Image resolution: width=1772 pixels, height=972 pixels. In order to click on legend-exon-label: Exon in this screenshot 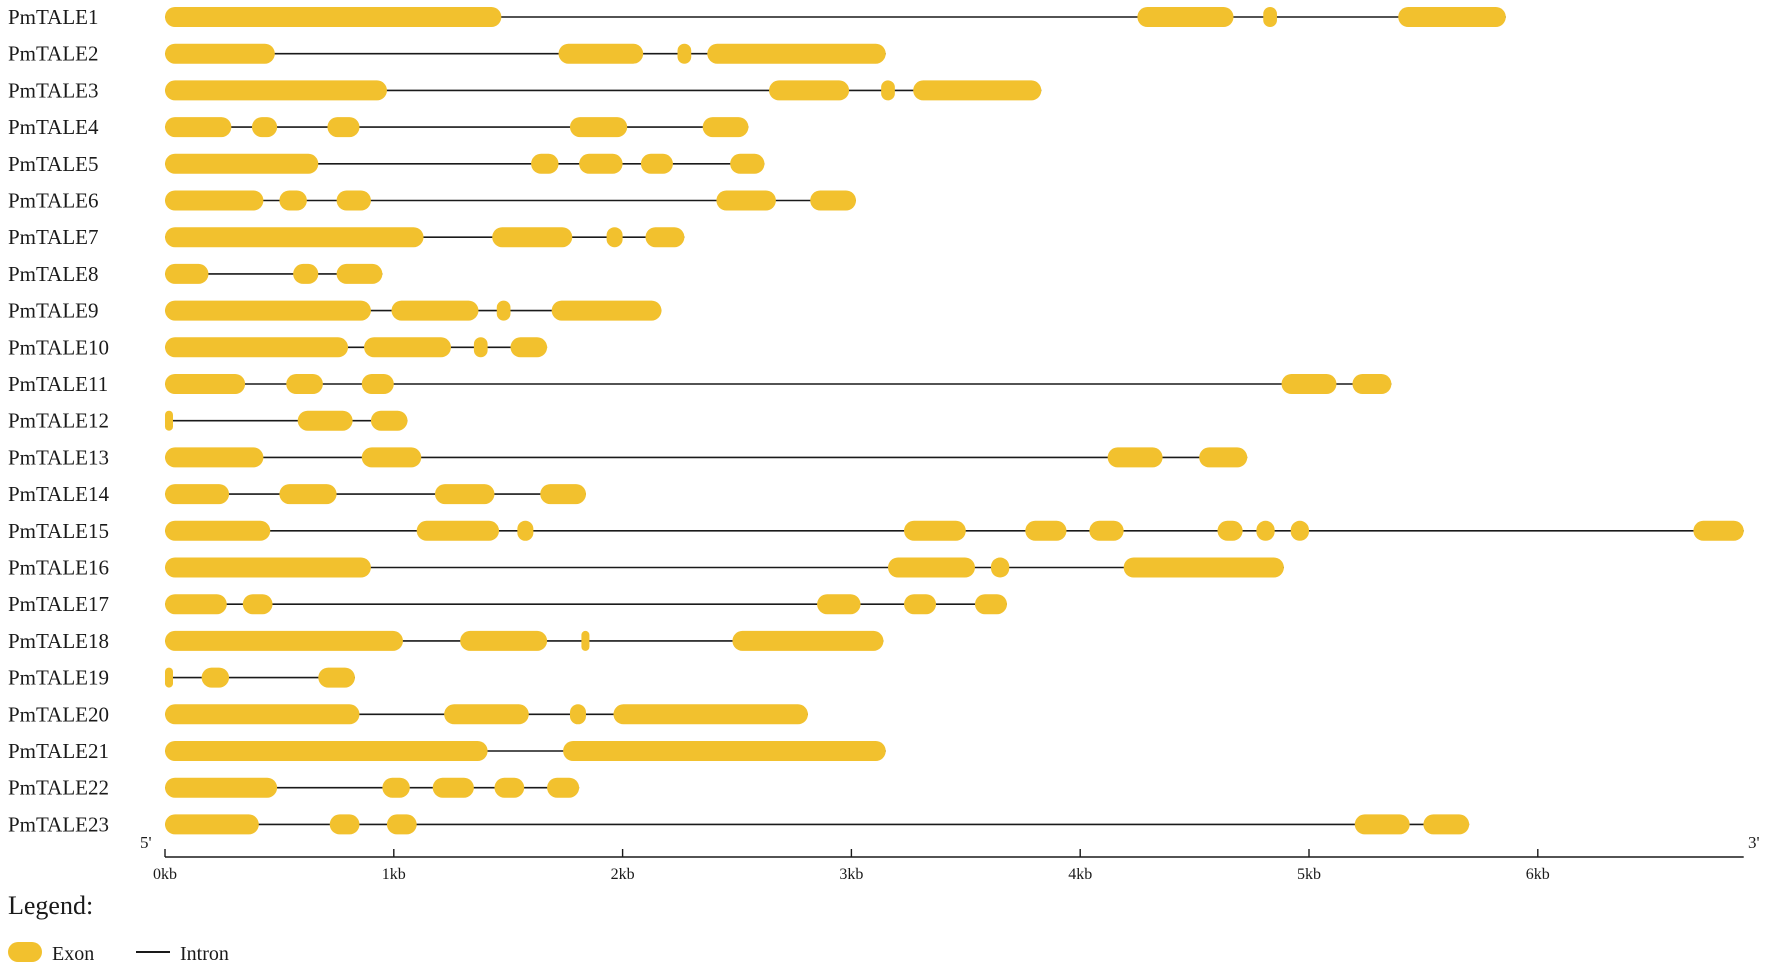, I will do `click(73, 954)`.